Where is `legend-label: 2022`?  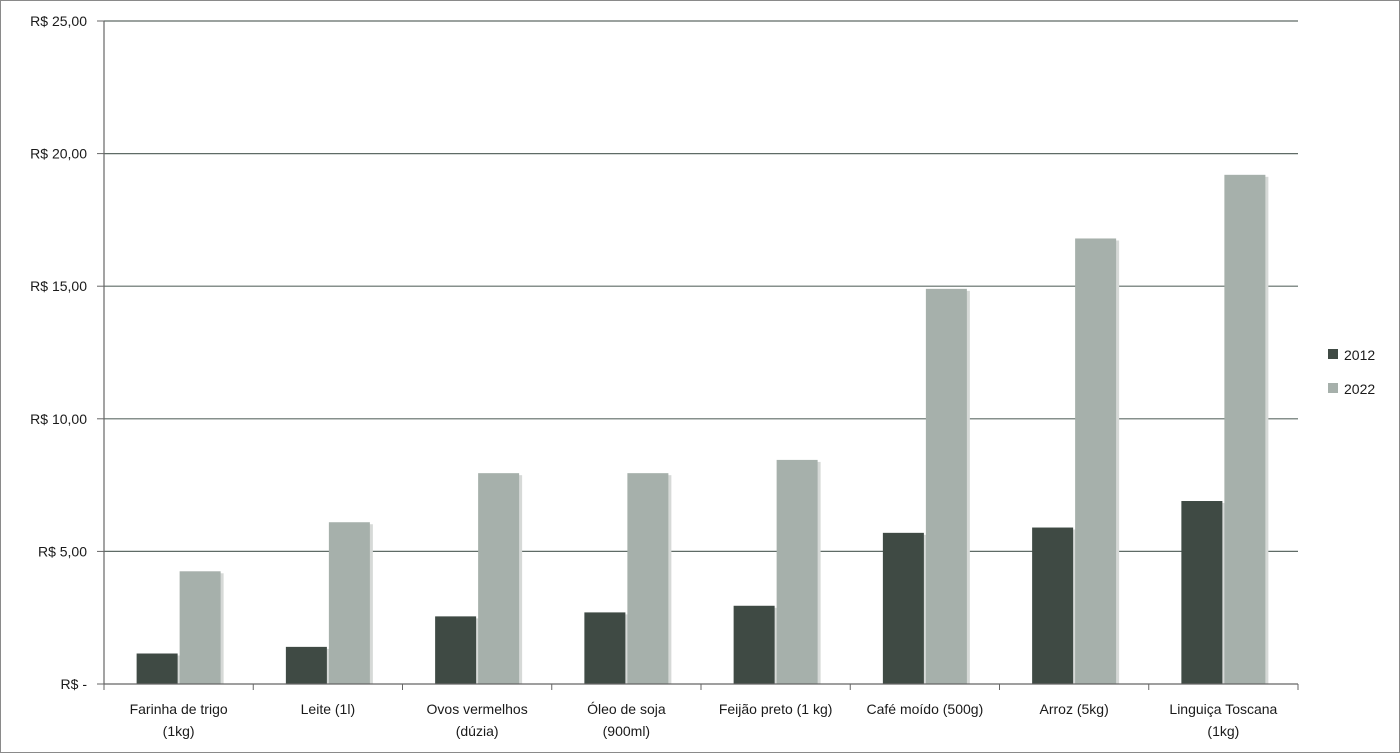
legend-label: 2022 is located at coordinates (1359, 389).